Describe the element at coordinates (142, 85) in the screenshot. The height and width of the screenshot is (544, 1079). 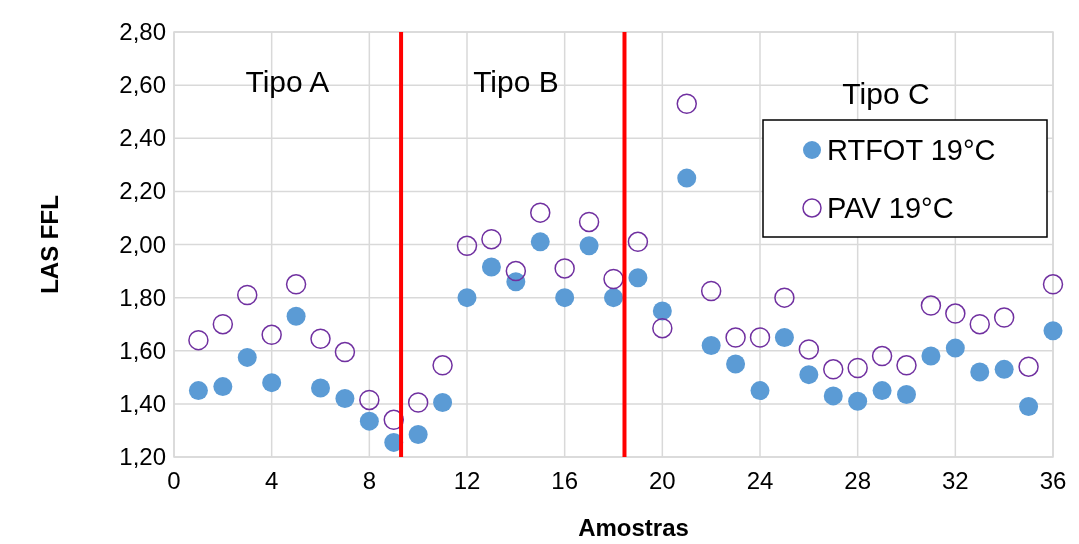
I see `y-tick-label: 2,60` at that location.